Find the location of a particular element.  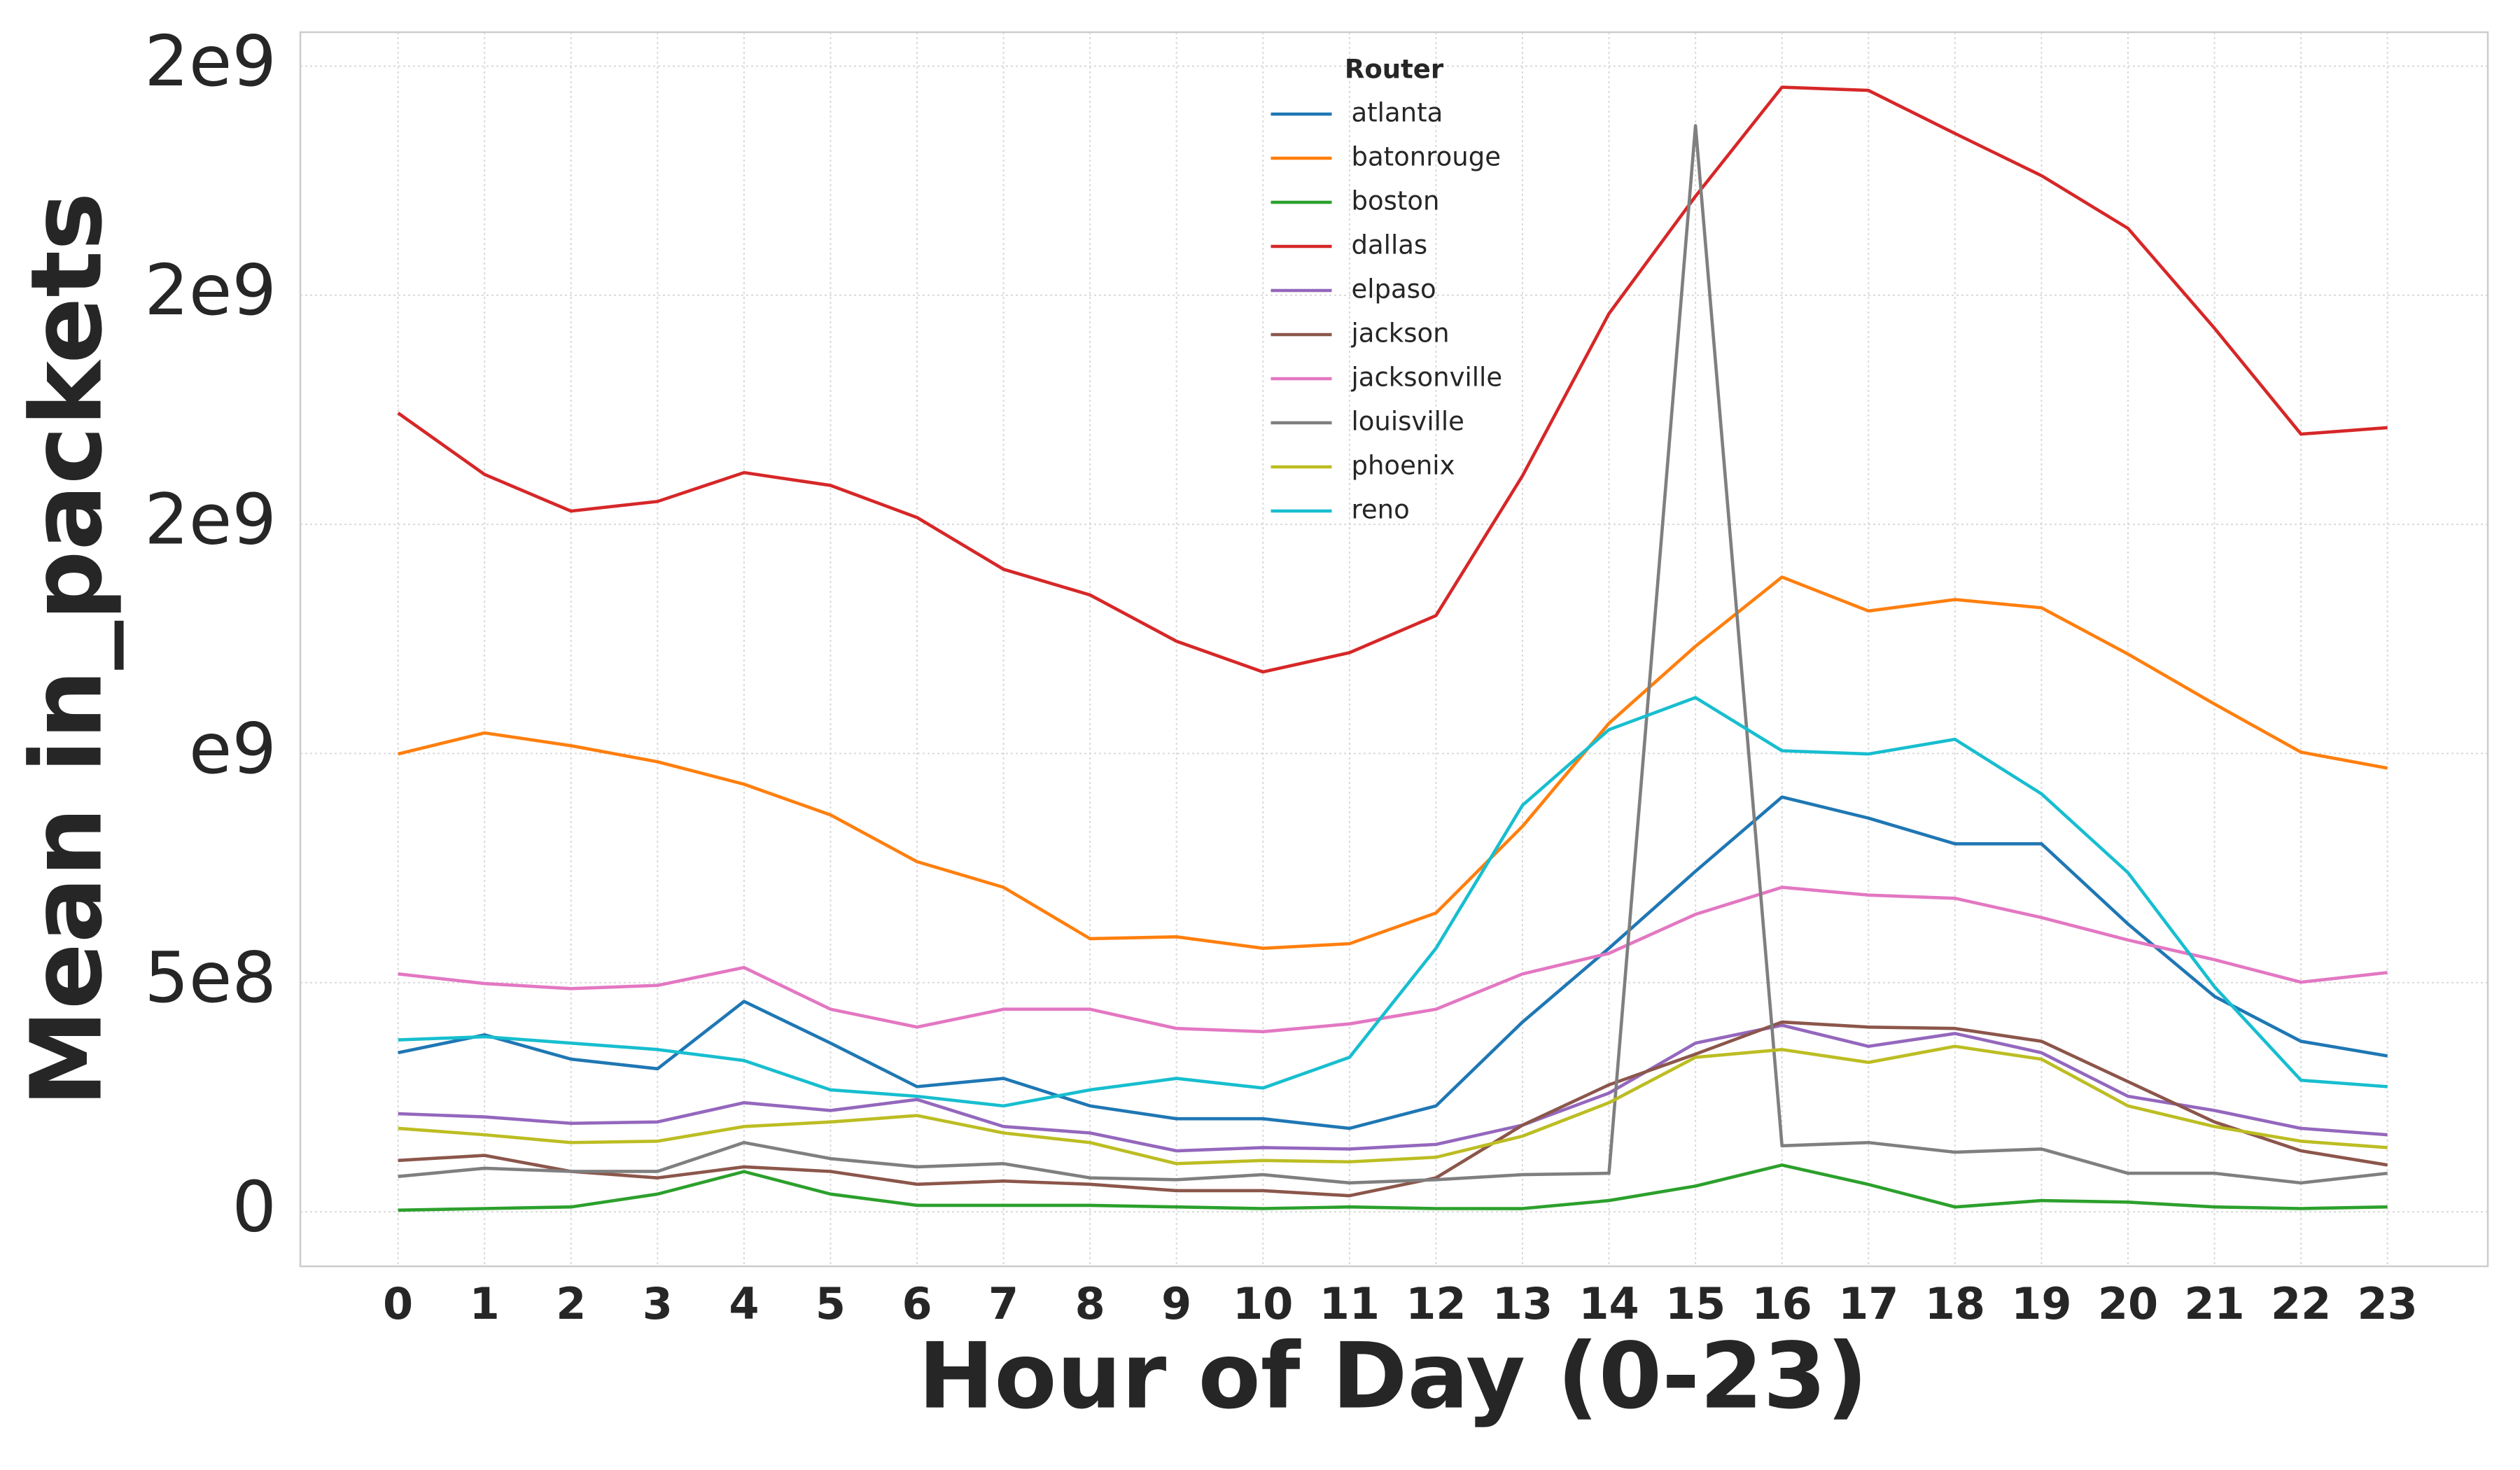

x-tick-label: 14 is located at coordinates (1608, 1303).